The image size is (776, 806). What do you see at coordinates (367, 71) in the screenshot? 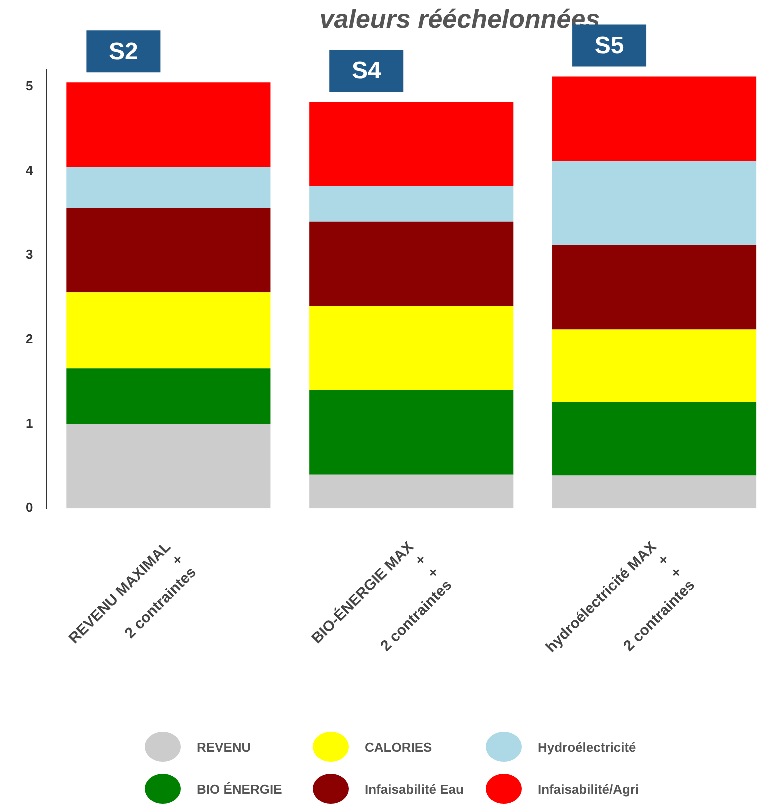
I see `annotation: S4` at bounding box center [367, 71].